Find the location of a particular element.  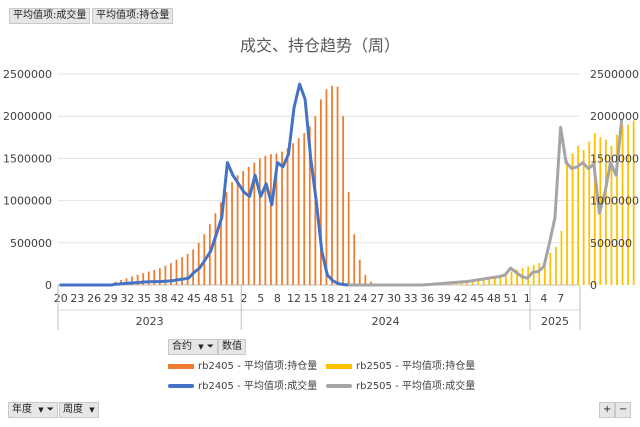

legend-label: rb2505 - 平均值项:持仓量 is located at coordinates (416, 366).